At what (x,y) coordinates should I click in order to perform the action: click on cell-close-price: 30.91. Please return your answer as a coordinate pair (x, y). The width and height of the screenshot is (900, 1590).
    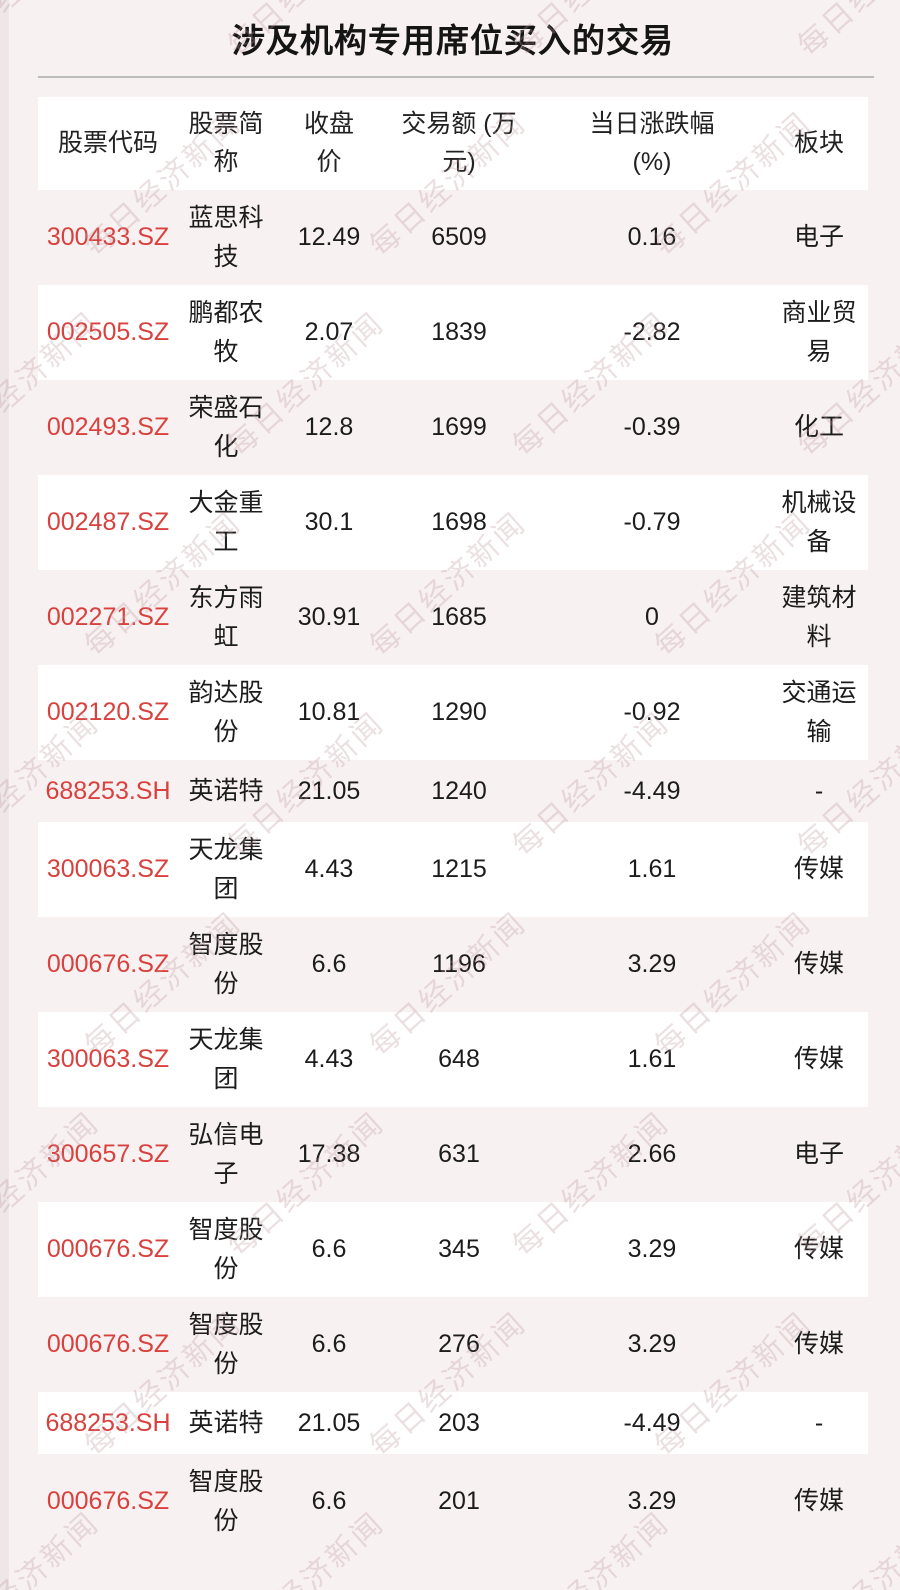
    Looking at the image, I should click on (329, 617).